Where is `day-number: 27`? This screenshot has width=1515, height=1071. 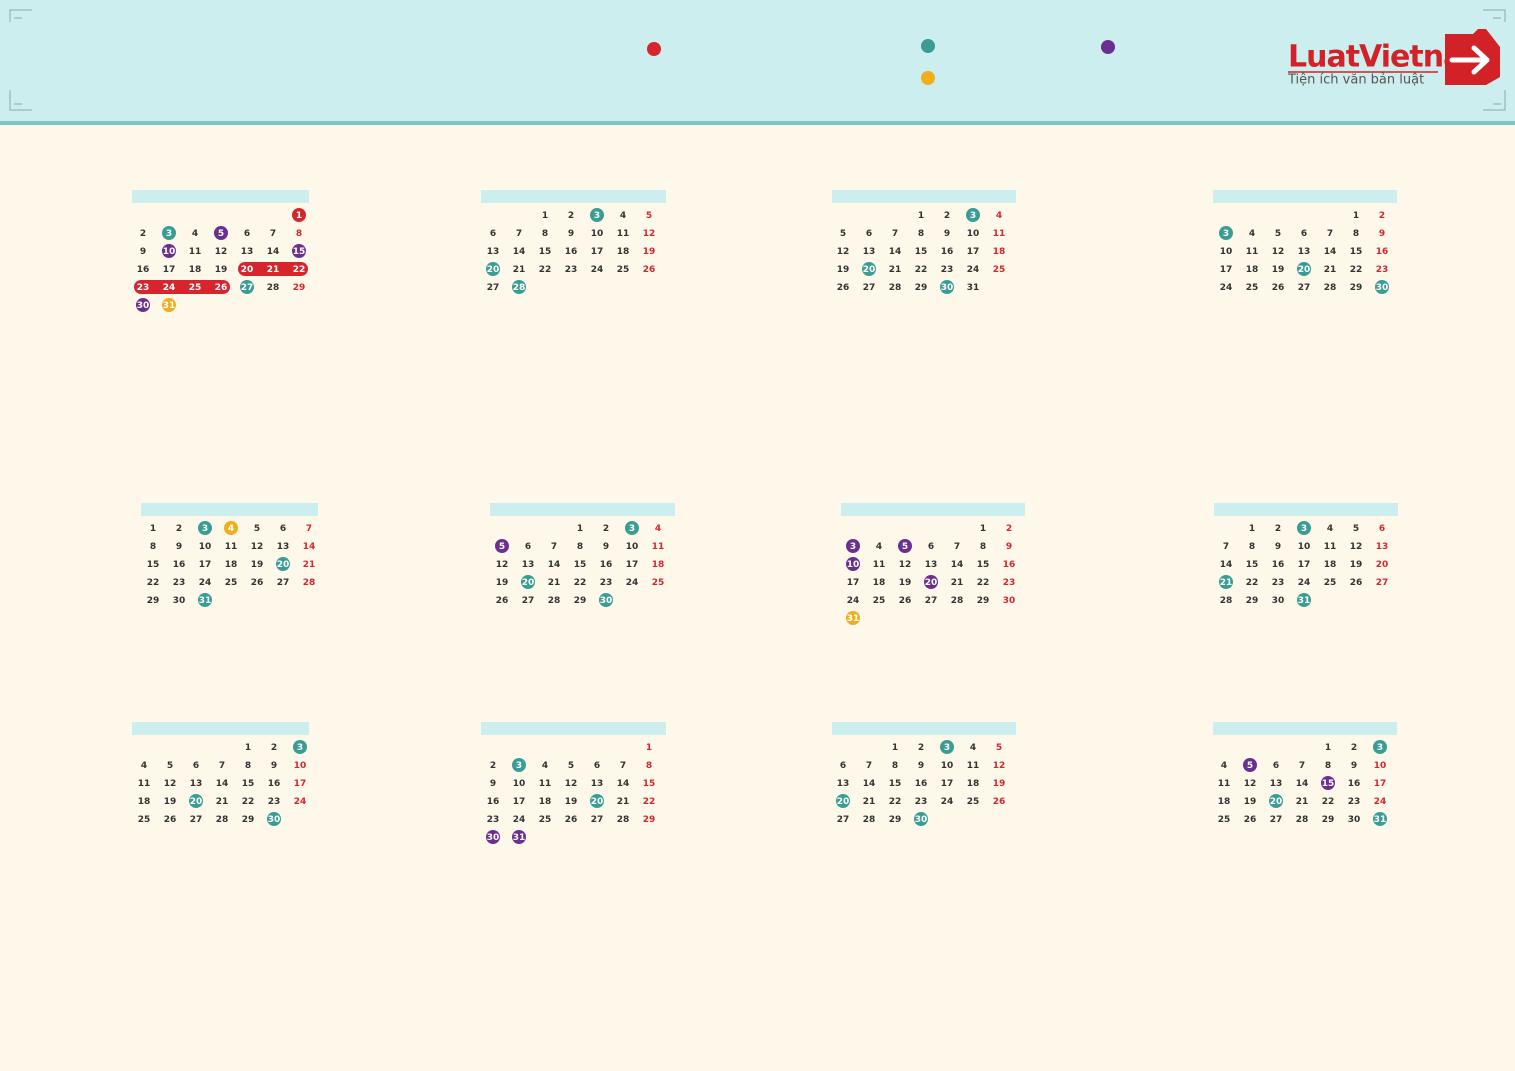
day-number: 27 is located at coordinates (931, 601).